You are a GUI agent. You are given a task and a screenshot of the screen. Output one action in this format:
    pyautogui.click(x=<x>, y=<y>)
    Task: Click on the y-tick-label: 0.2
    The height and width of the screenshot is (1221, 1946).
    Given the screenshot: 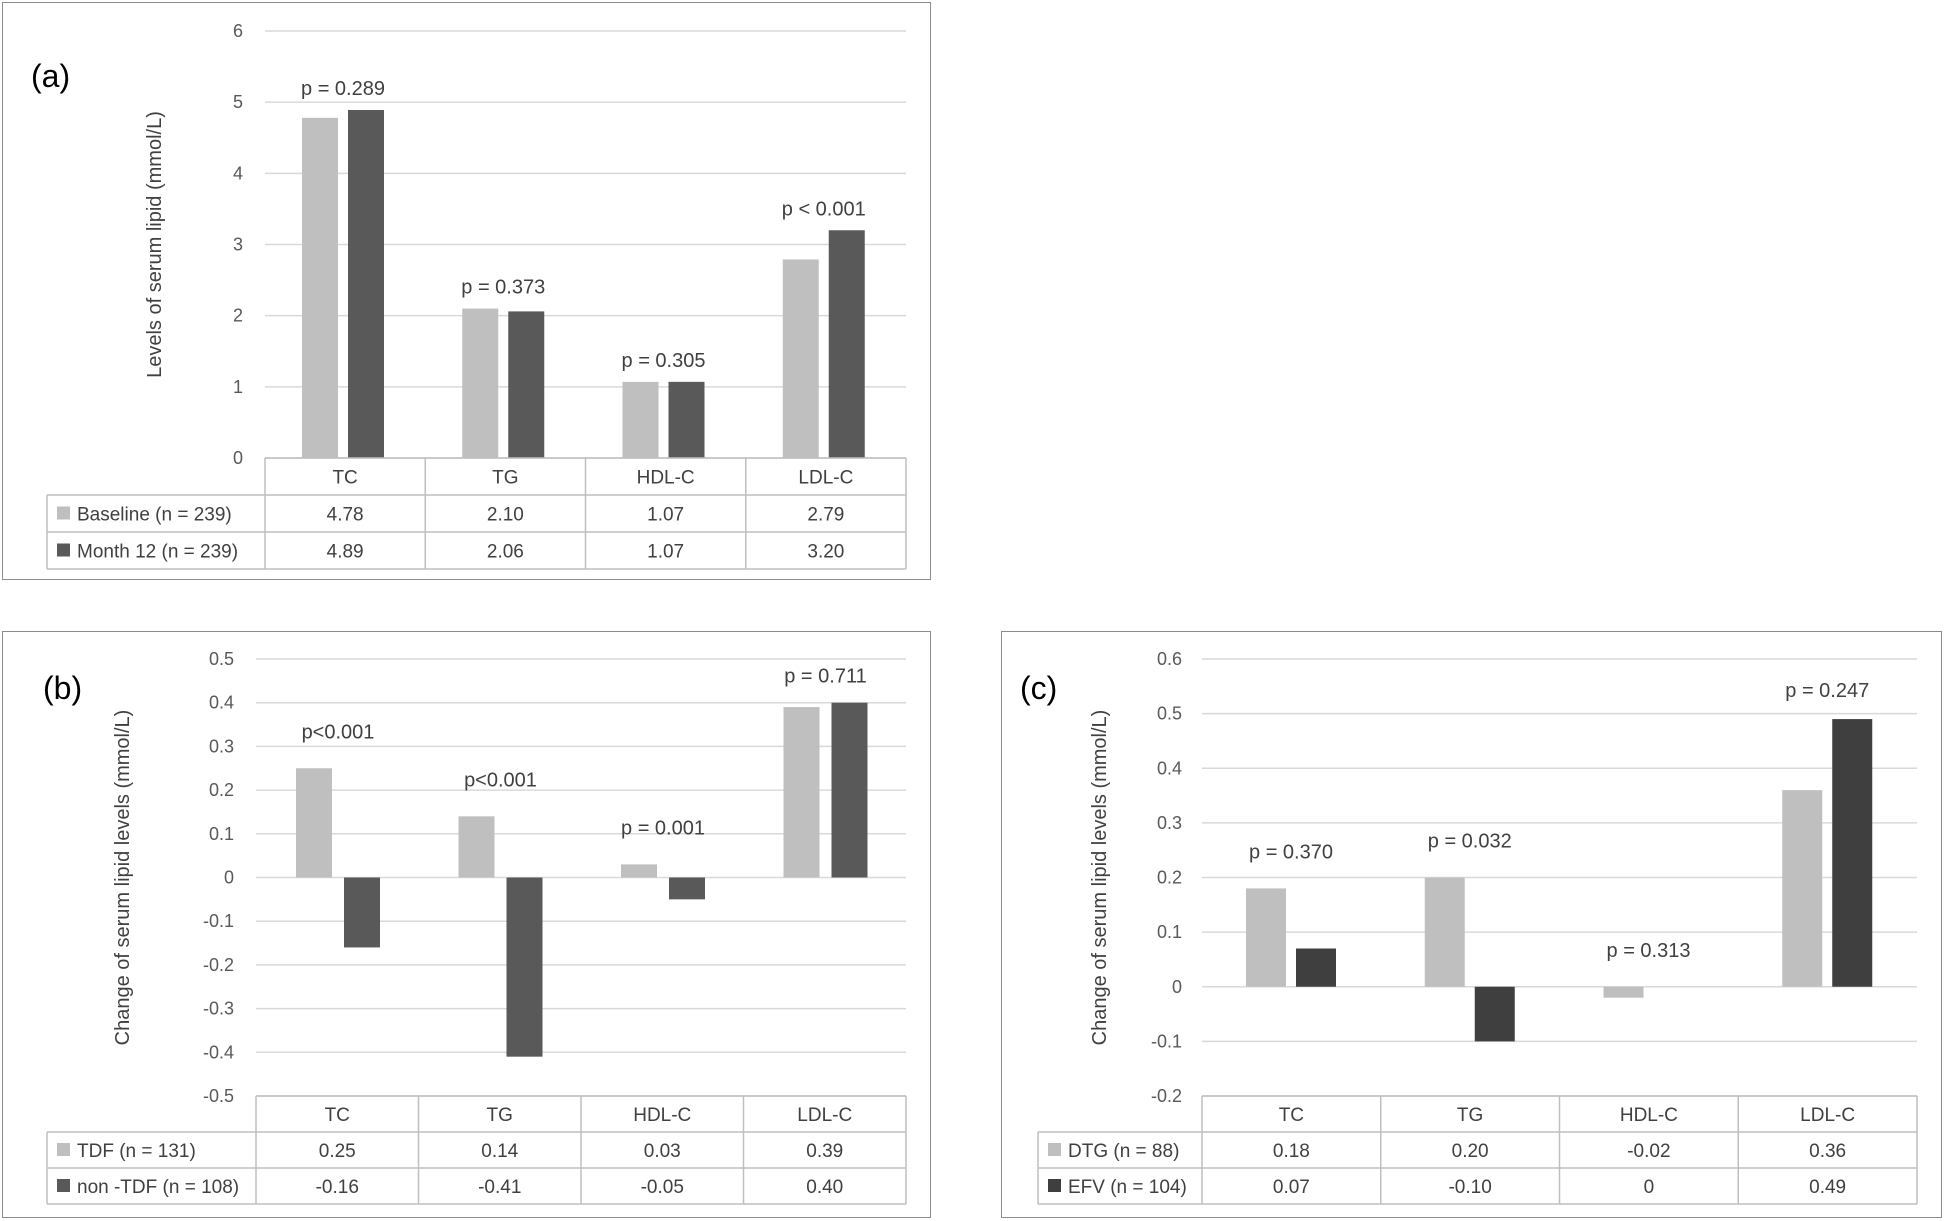 What is the action you would take?
    pyautogui.click(x=221, y=790)
    